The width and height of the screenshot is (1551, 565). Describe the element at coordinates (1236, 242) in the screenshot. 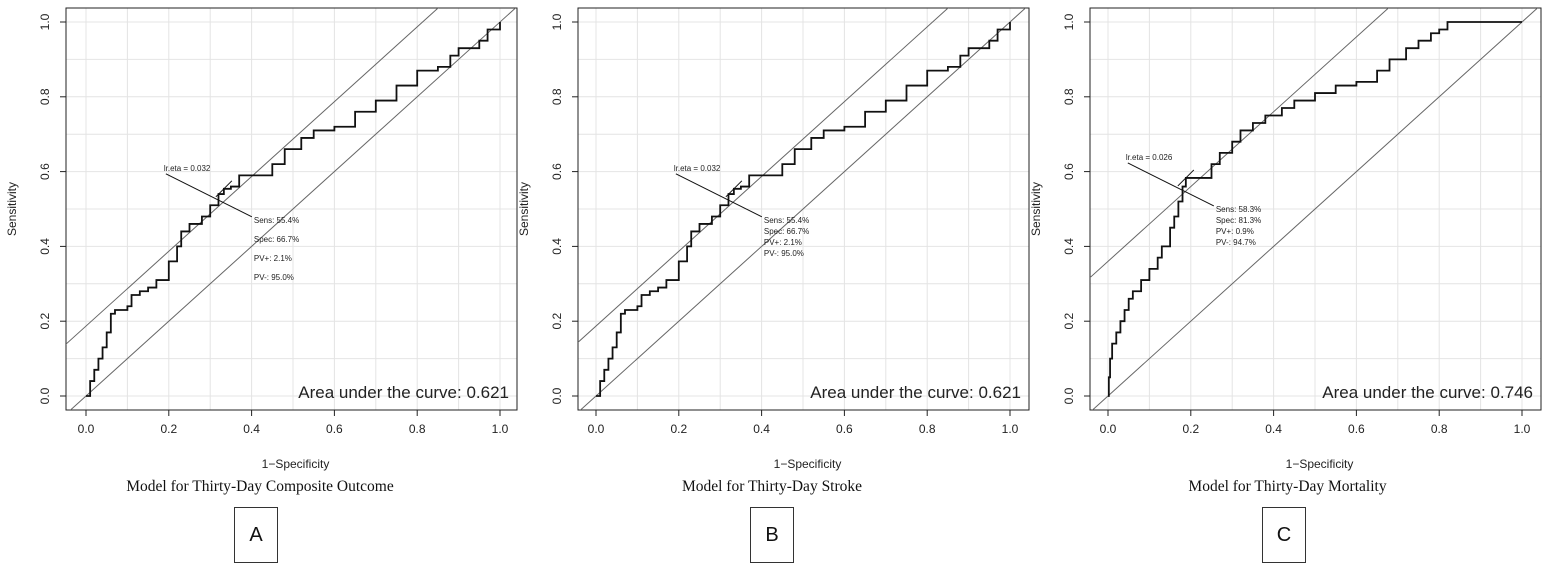

I see `stat-label: PV-: 94.7%` at that location.